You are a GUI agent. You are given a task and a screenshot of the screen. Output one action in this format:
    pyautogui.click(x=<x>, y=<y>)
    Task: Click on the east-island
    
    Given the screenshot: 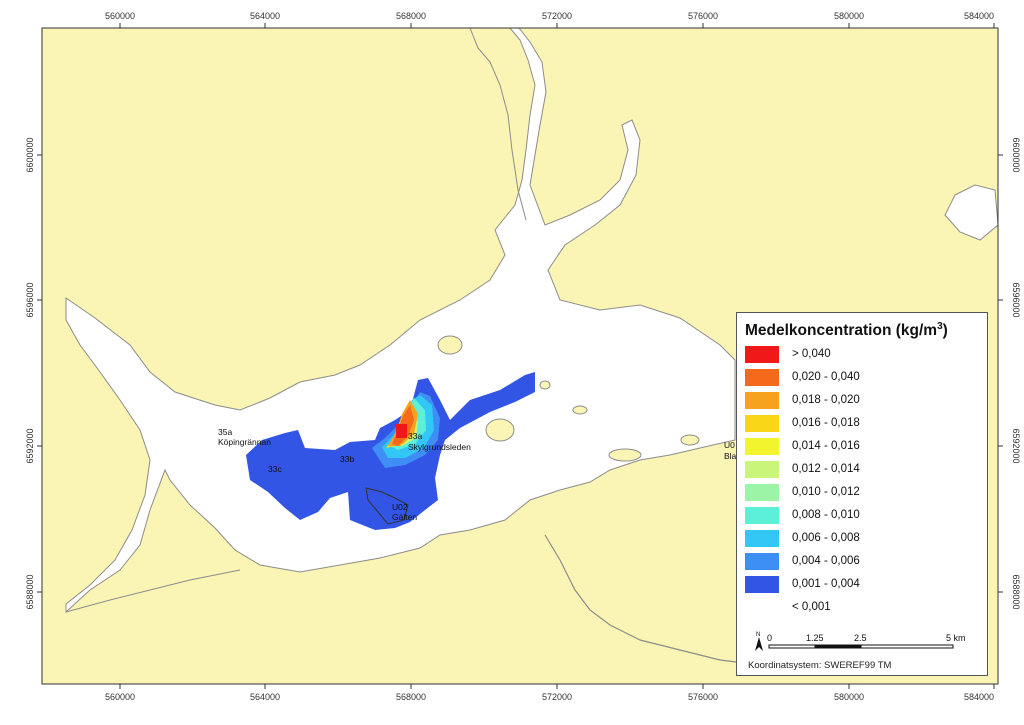 What is the action you would take?
    pyautogui.click(x=971, y=212)
    